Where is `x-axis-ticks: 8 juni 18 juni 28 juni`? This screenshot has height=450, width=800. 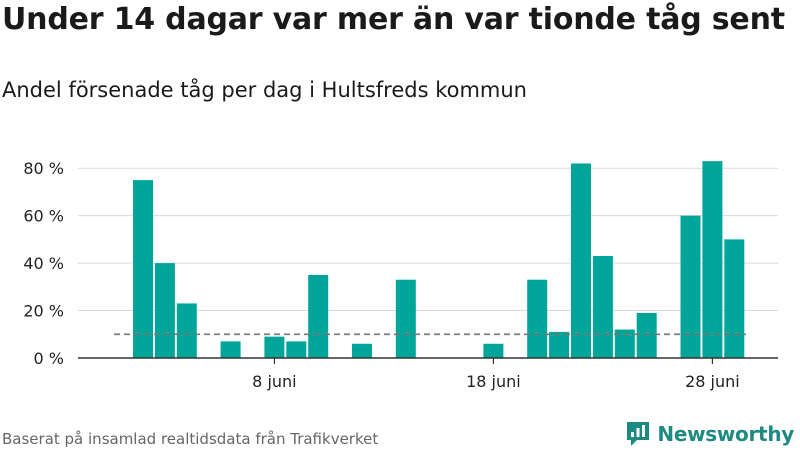 x-axis-ticks: 8 juni 18 juni 28 juni is located at coordinates (496, 374).